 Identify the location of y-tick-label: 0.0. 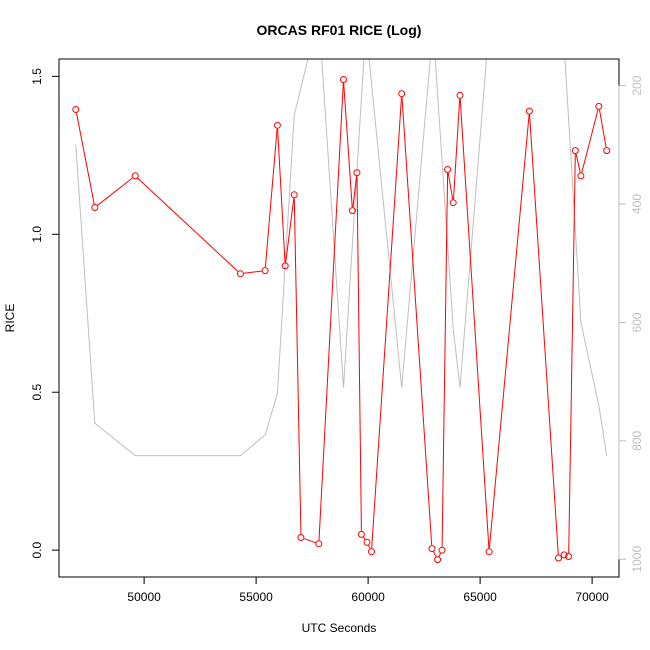
(37, 550).